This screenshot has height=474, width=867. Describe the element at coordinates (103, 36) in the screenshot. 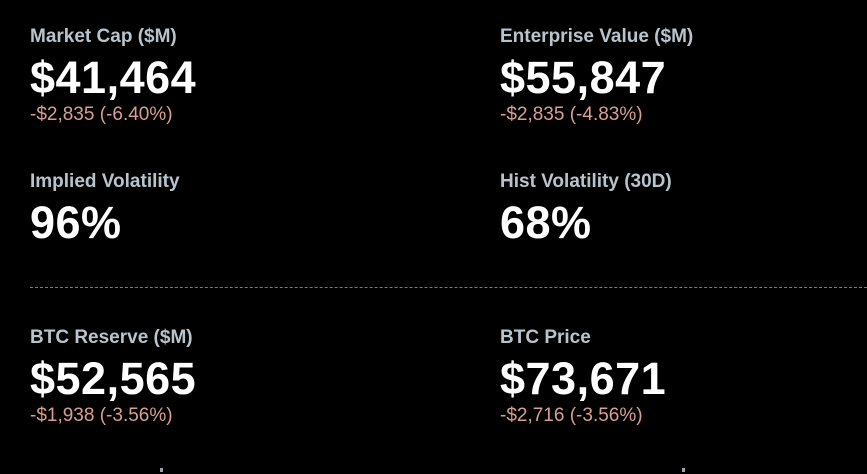

I see `metric-label: Market Cap ($M)` at that location.